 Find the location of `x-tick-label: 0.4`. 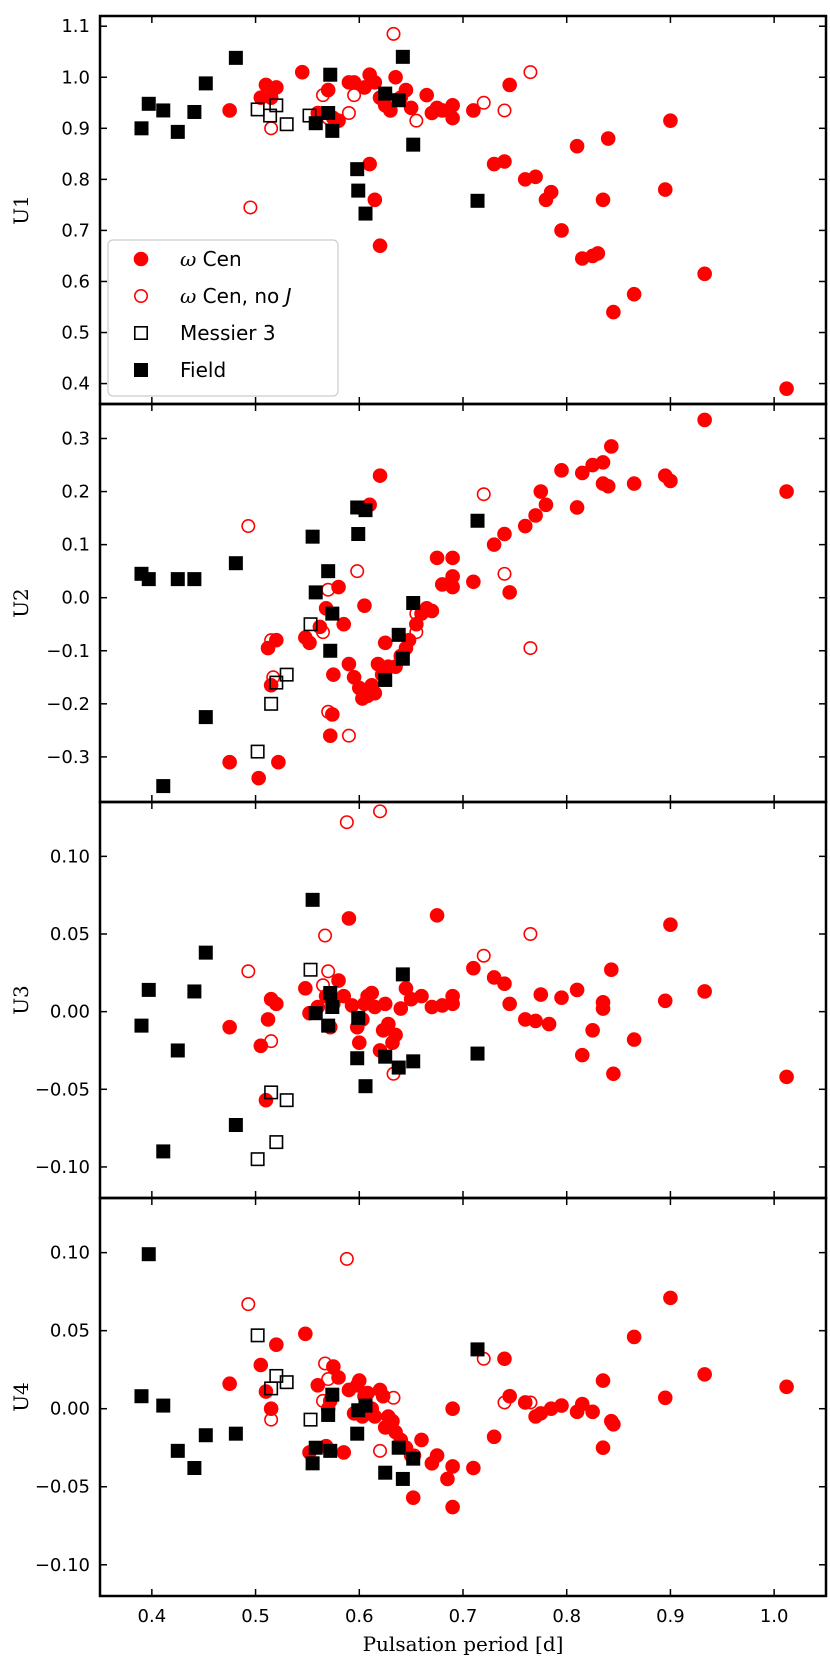

x-tick-label: 0.4 is located at coordinates (152, 1616).